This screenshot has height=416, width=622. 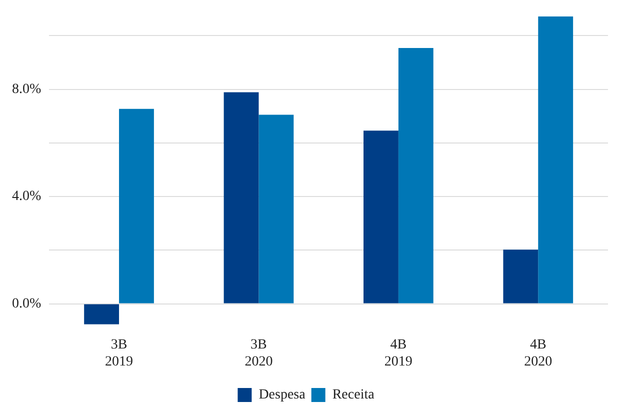 What do you see at coordinates (27, 89) in the screenshot?
I see `y-tick-label: 8.0%` at bounding box center [27, 89].